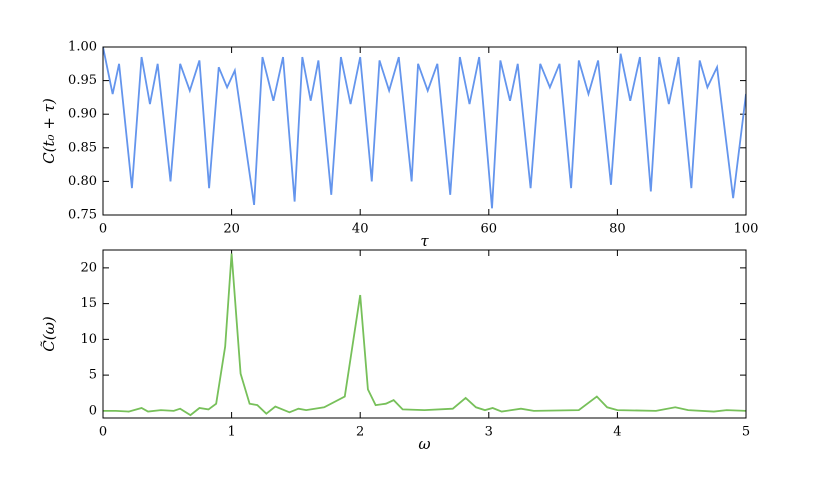 The height and width of the screenshot is (478, 830). Describe the element at coordinates (82, 181) in the screenshot. I see `y-tick-label: 0.80` at that location.